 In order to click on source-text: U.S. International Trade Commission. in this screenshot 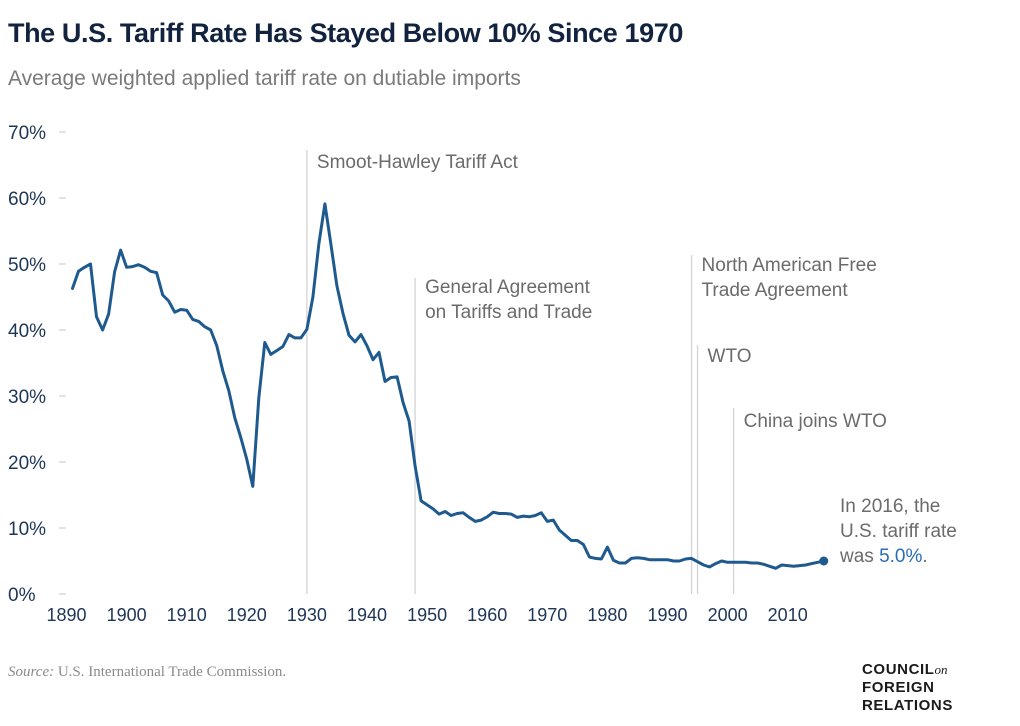, I will do `click(172, 672)`.